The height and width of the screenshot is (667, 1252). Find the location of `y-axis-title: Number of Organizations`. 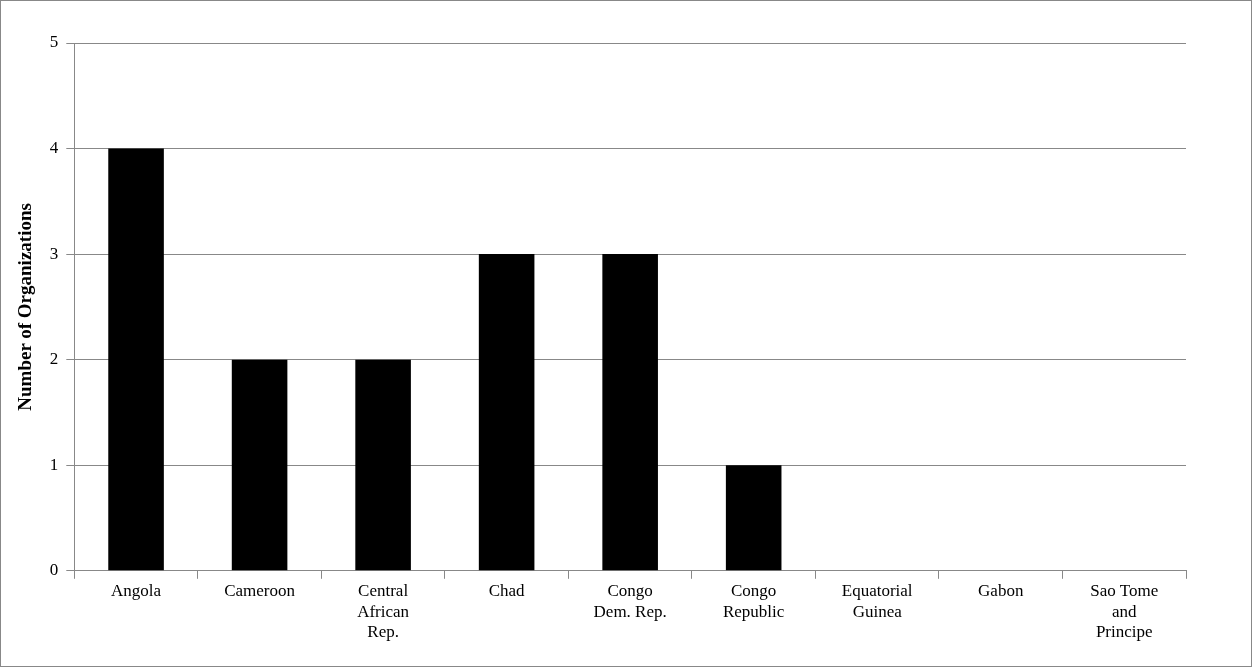

y-axis-title: Number of Organizations is located at coordinates (25, 307).